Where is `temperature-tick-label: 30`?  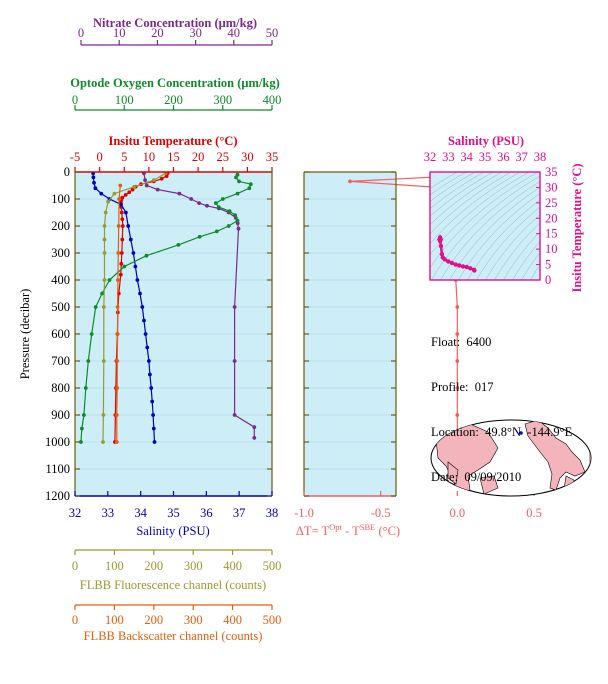 temperature-tick-label: 30 is located at coordinates (247, 157).